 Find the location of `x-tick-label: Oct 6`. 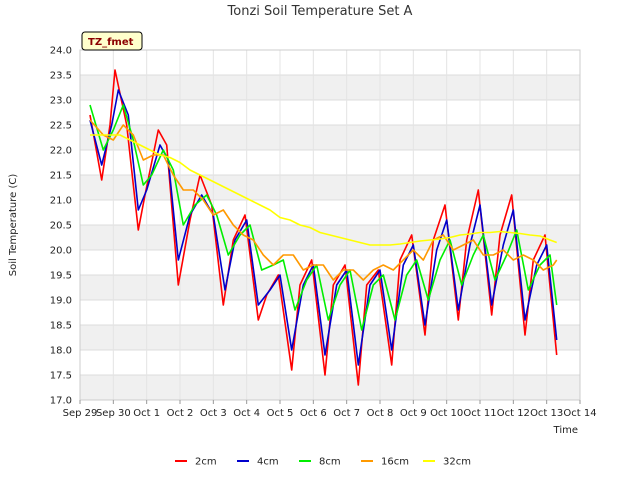

x-tick-label: Oct 6 is located at coordinates (313, 413).